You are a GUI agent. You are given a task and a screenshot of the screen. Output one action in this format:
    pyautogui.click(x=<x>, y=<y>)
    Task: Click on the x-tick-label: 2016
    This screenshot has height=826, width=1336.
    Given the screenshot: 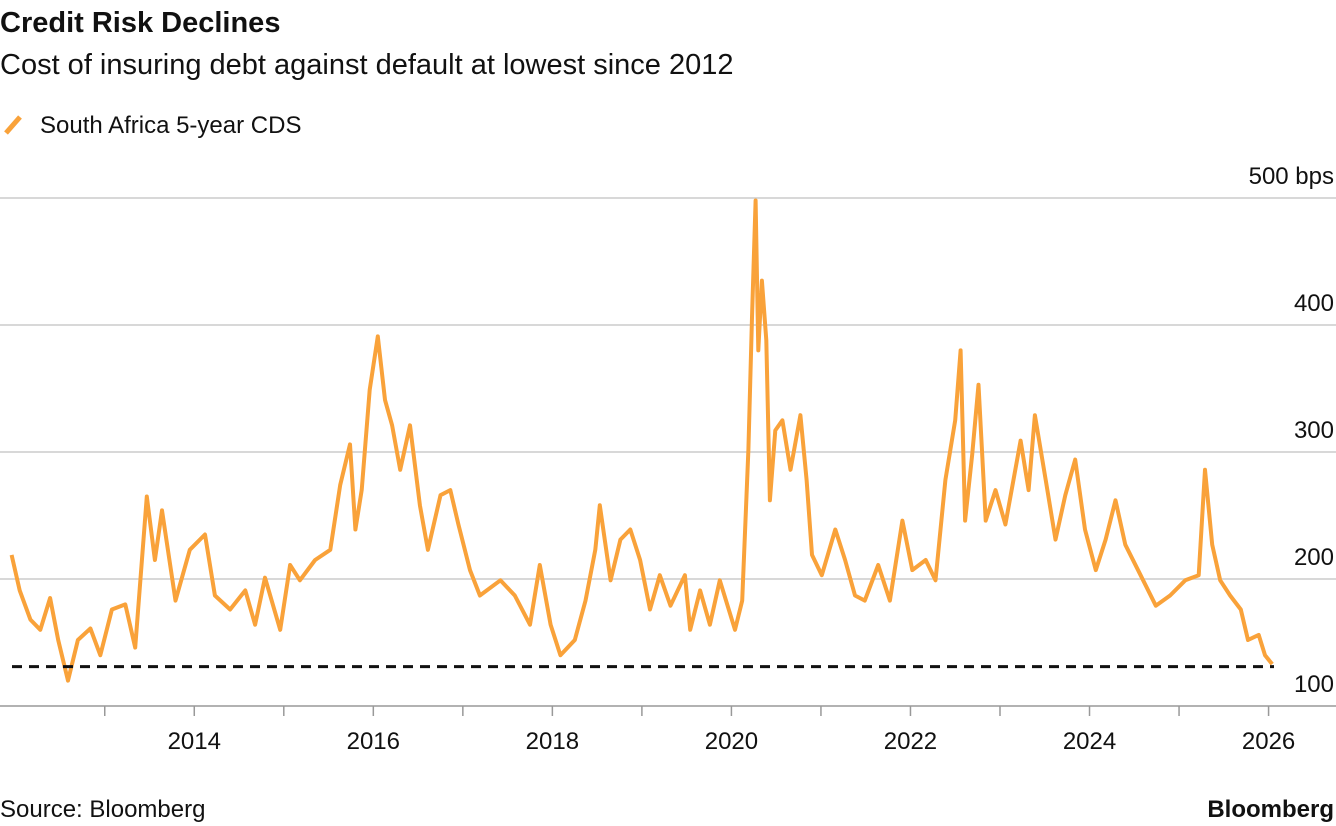 What is the action you would take?
    pyautogui.click(x=373, y=741)
    